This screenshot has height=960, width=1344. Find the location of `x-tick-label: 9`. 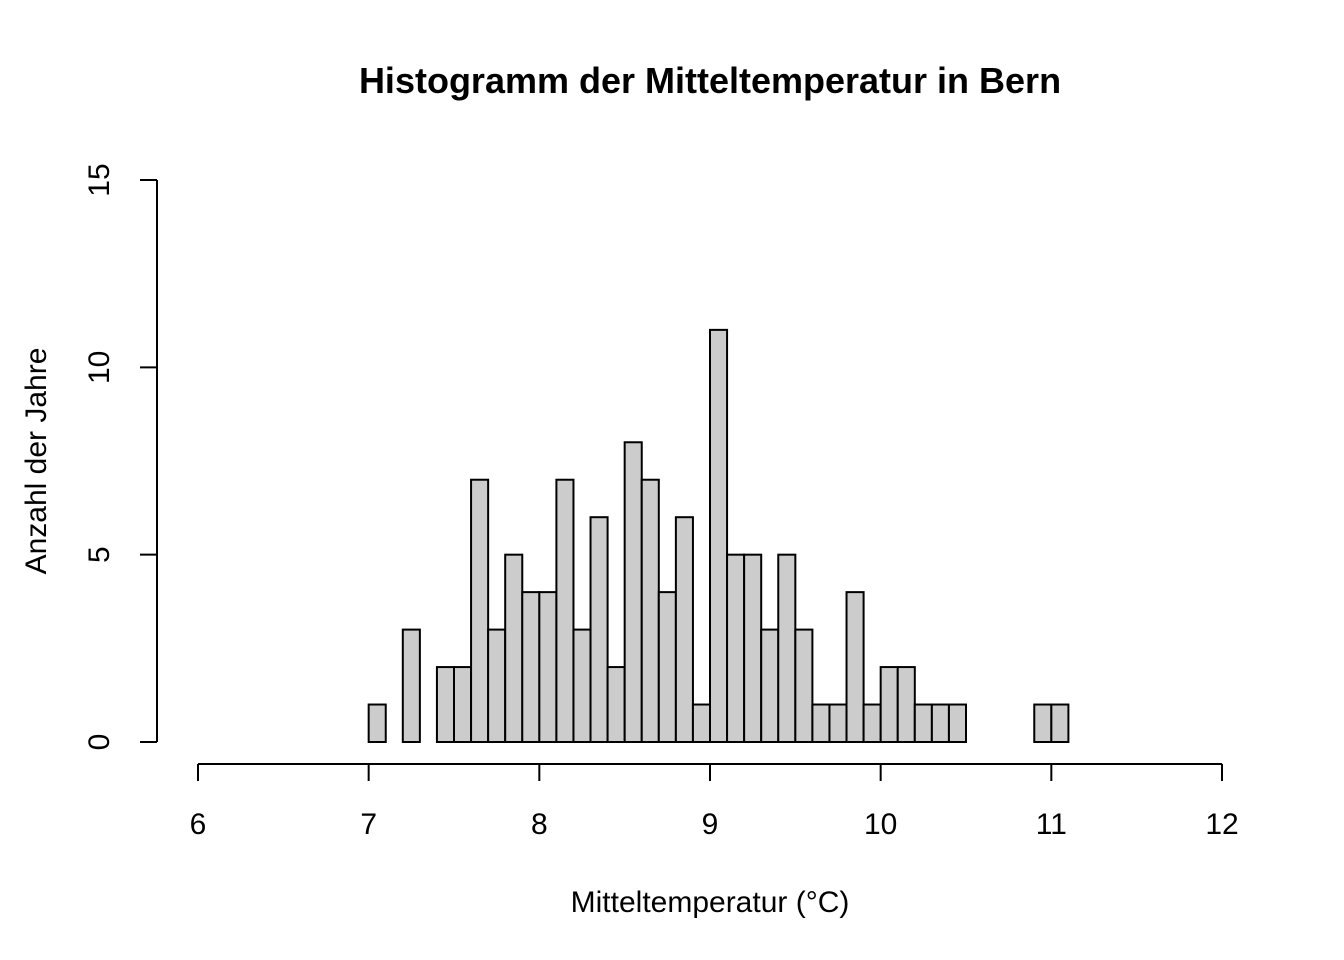

x-tick-label: 9 is located at coordinates (710, 824).